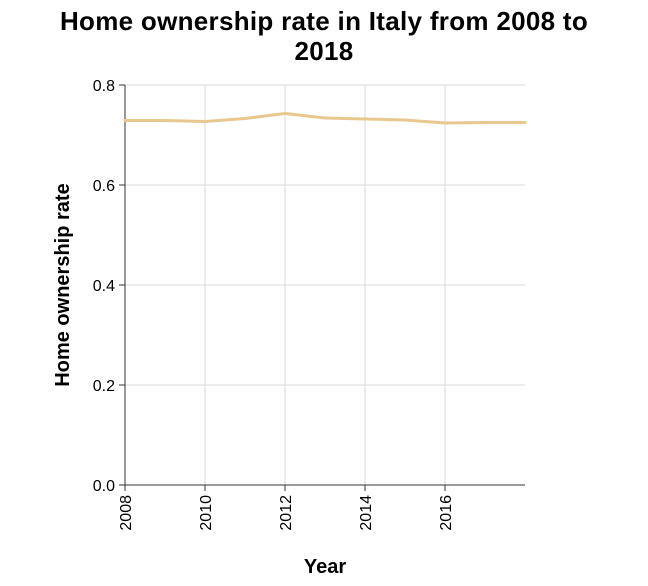  I want to click on y-tick-label: 0.0, so click(104, 486).